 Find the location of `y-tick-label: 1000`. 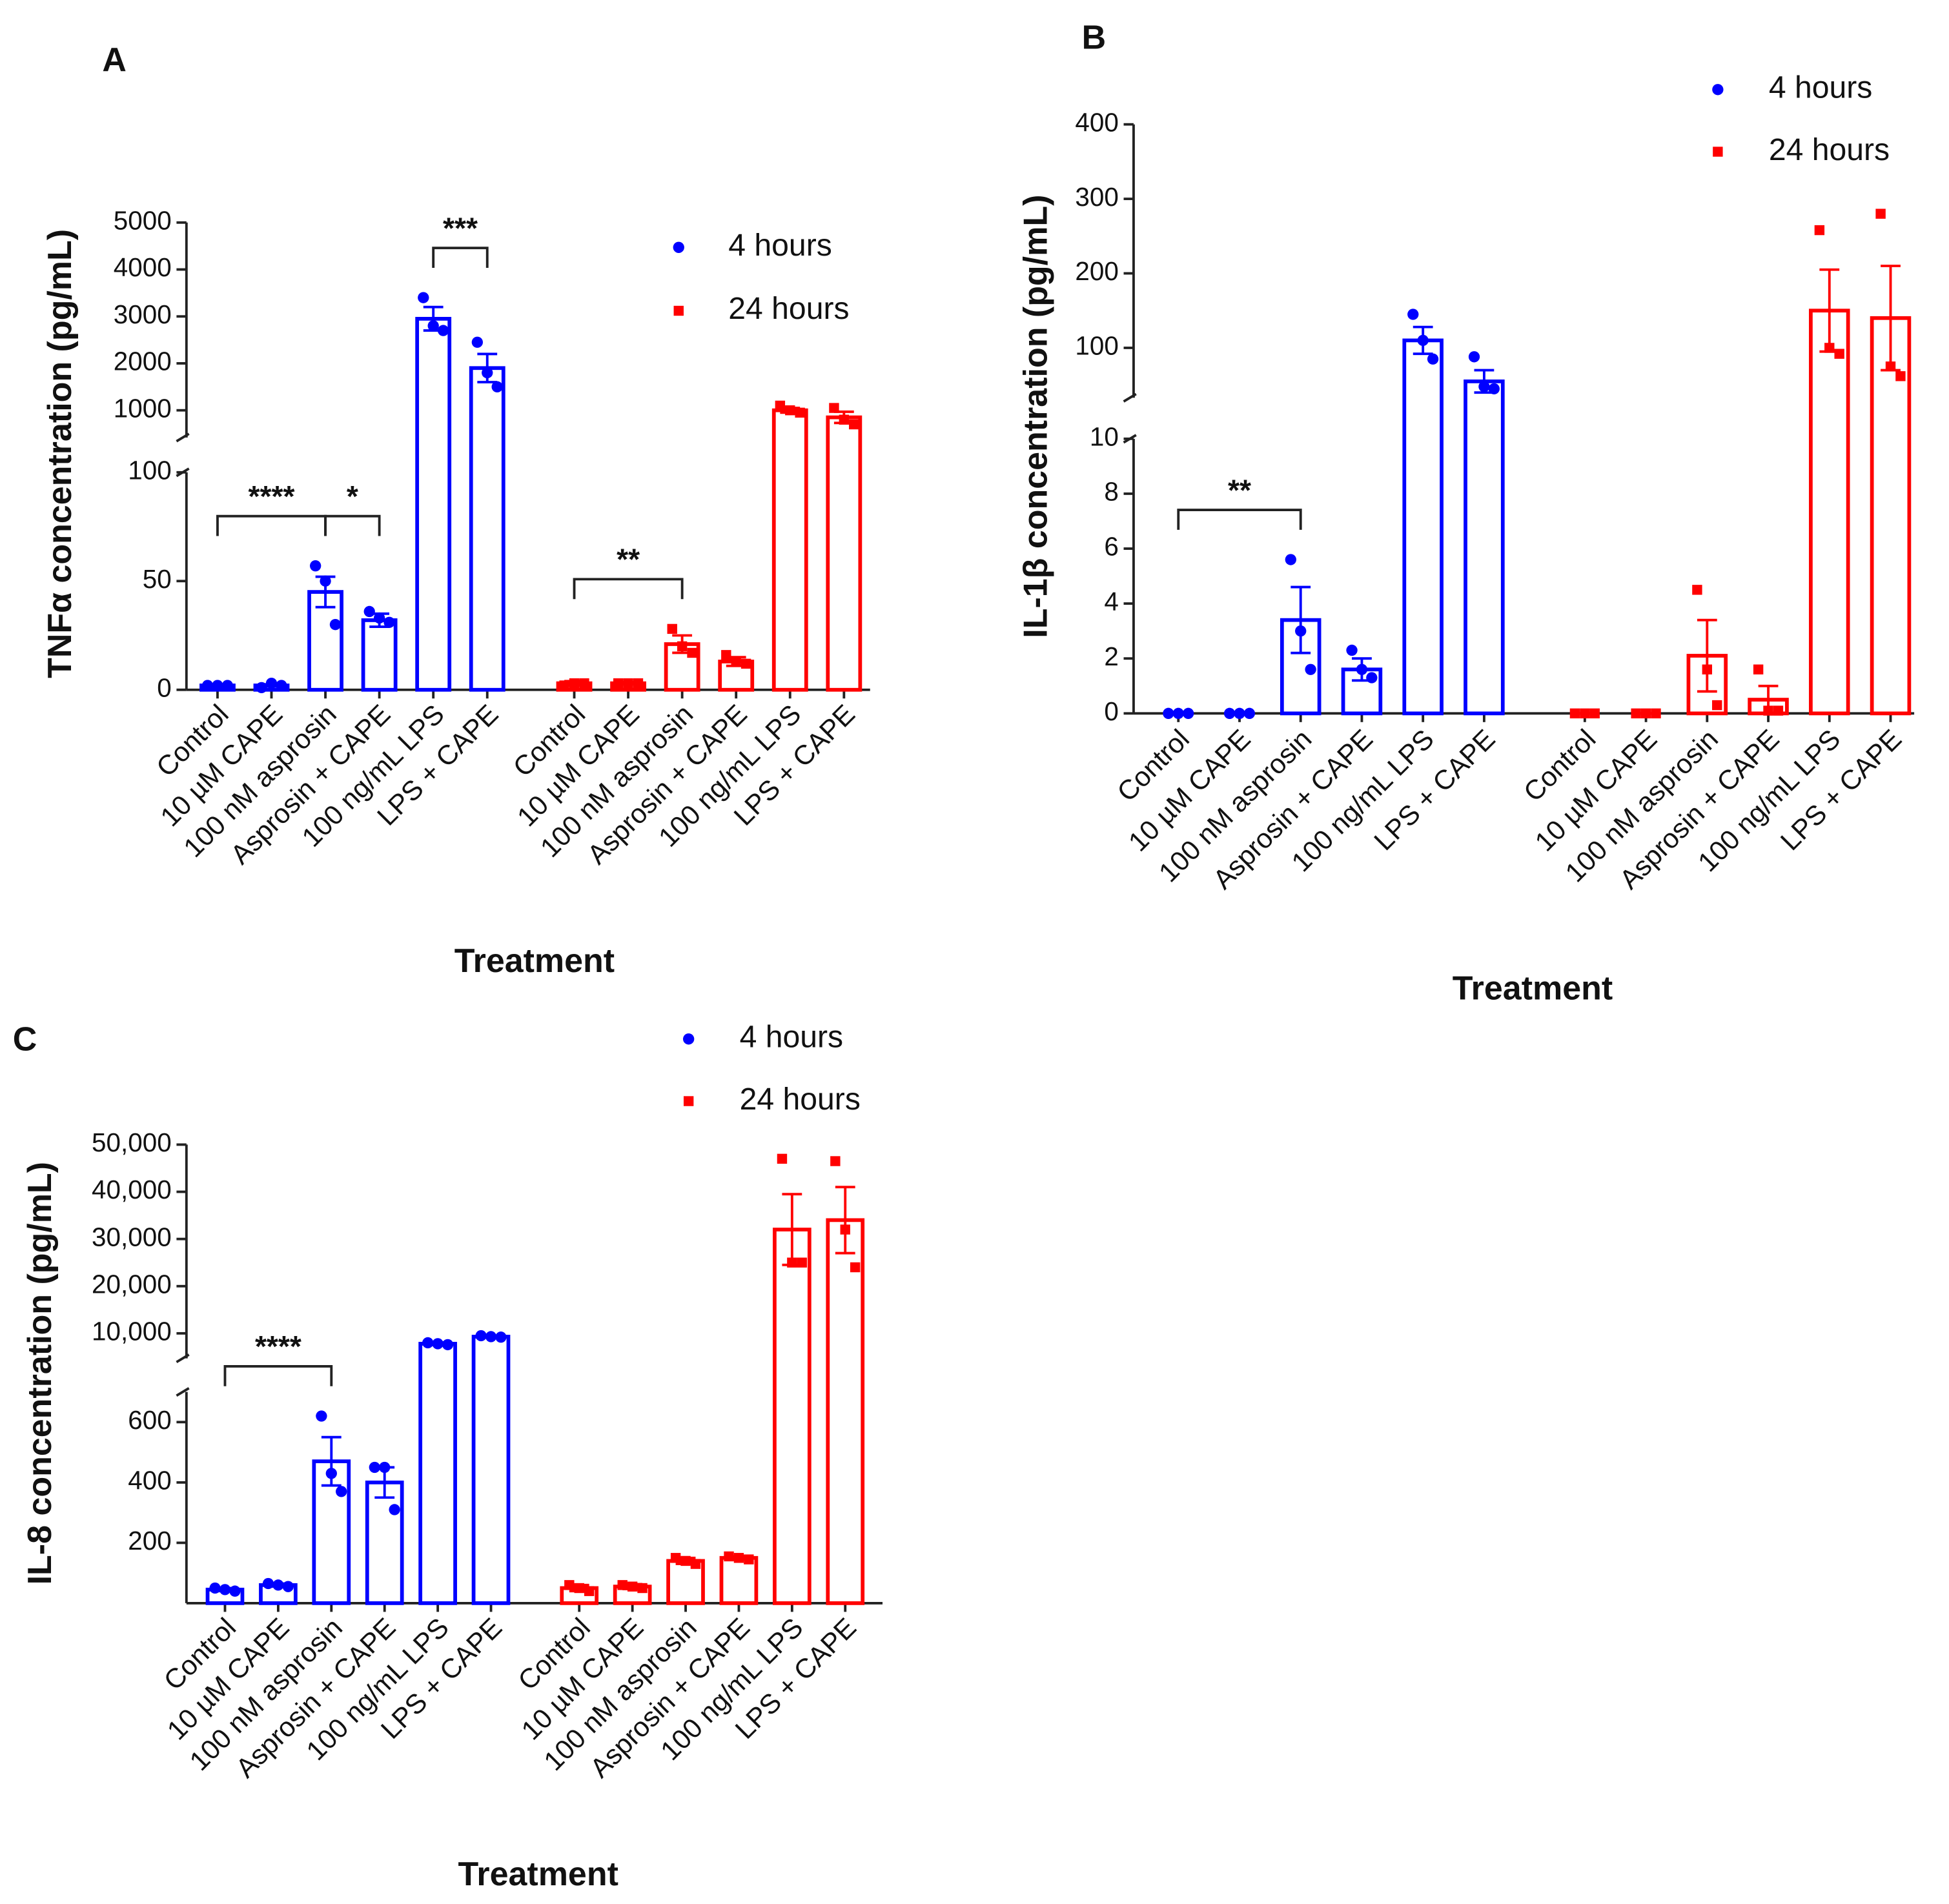

y-tick-label: 1000 is located at coordinates (143, 408).